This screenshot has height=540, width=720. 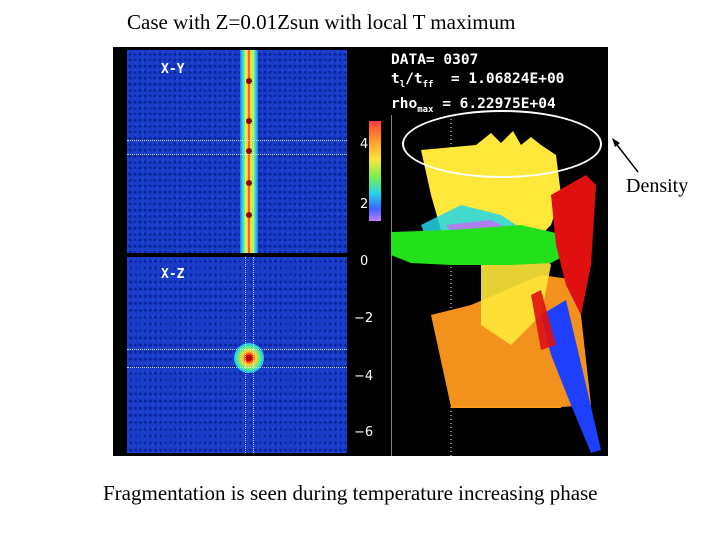 I want to click on panel-label-xy: X-Y, so click(x=173, y=69).